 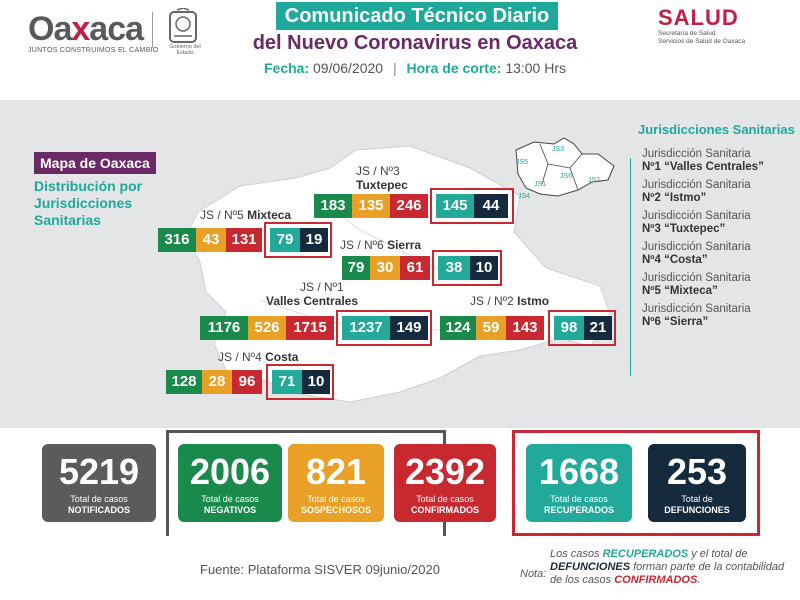 What do you see at coordinates (540, 184) in the screenshot?
I see `inset-js1: JS1` at bounding box center [540, 184].